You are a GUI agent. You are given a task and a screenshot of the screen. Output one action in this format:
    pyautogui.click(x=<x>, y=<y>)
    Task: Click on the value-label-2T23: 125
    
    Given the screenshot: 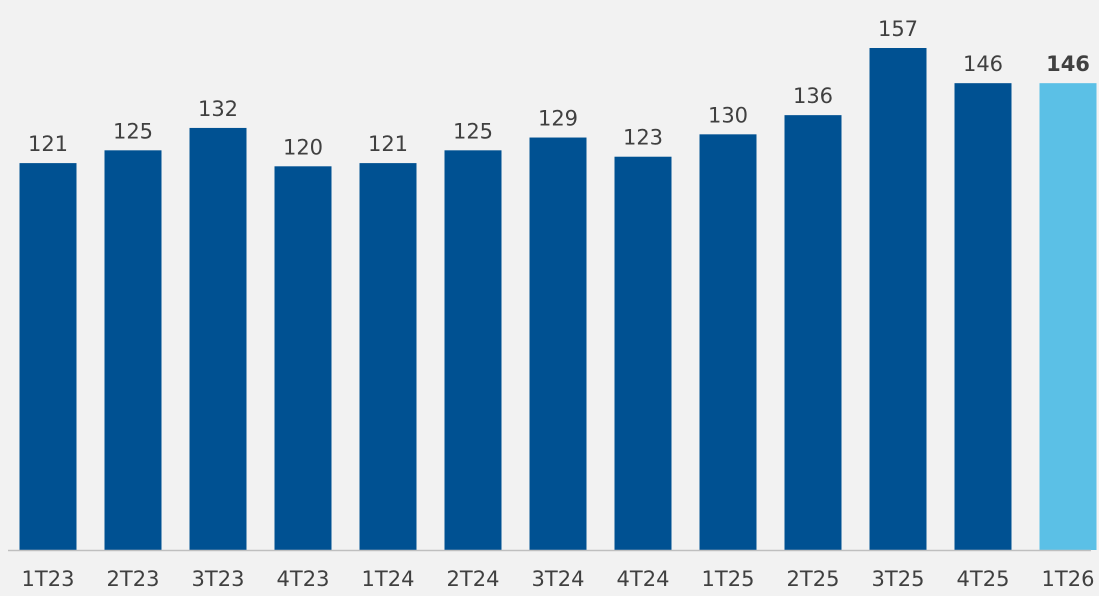 What is the action you would take?
    pyautogui.click(x=133, y=131)
    